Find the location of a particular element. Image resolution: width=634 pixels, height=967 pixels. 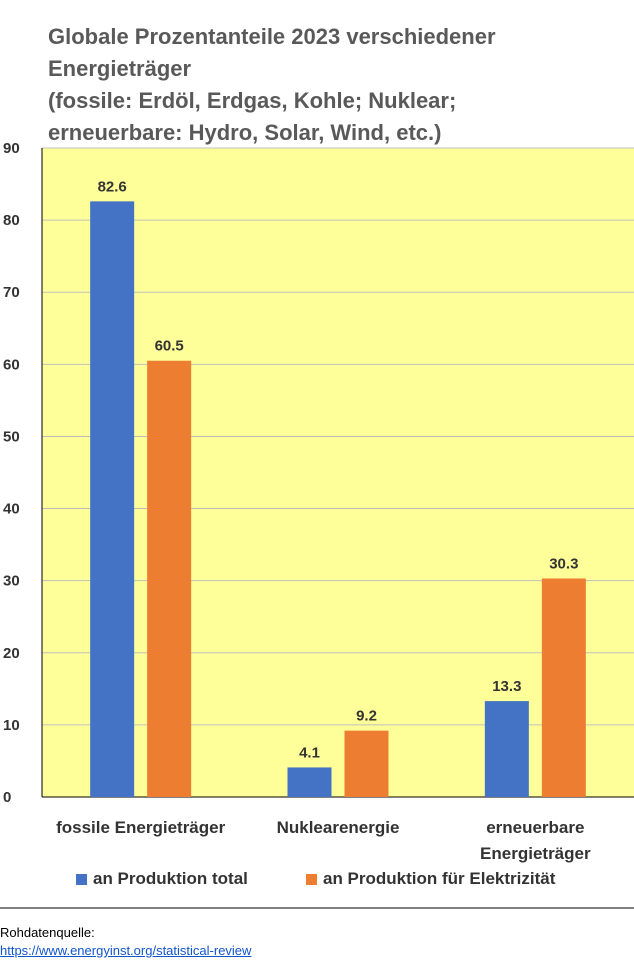

y-tick-label: 60 is located at coordinates (11, 364).